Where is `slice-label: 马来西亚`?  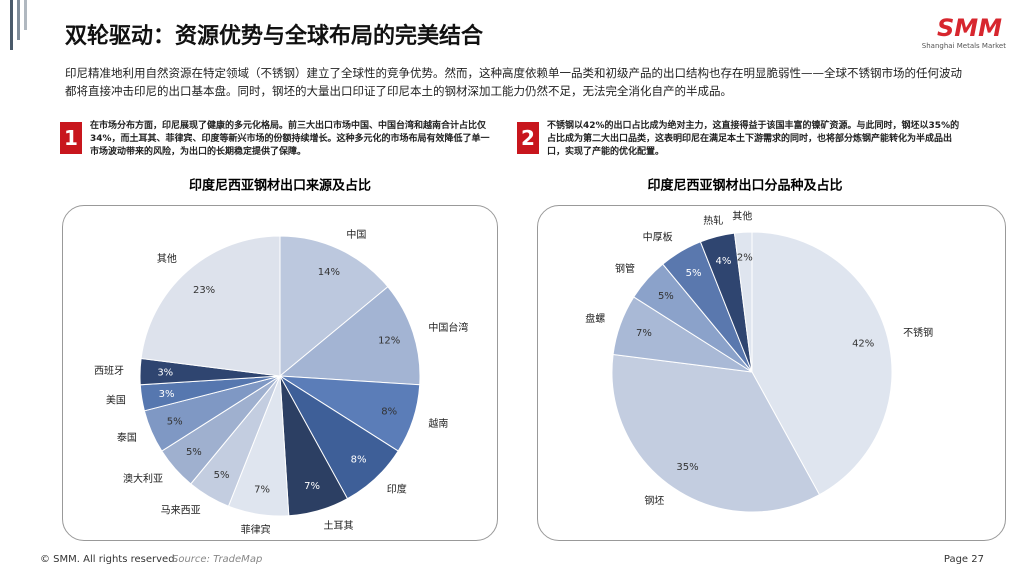 slice-label: 马来西亚 is located at coordinates (181, 510).